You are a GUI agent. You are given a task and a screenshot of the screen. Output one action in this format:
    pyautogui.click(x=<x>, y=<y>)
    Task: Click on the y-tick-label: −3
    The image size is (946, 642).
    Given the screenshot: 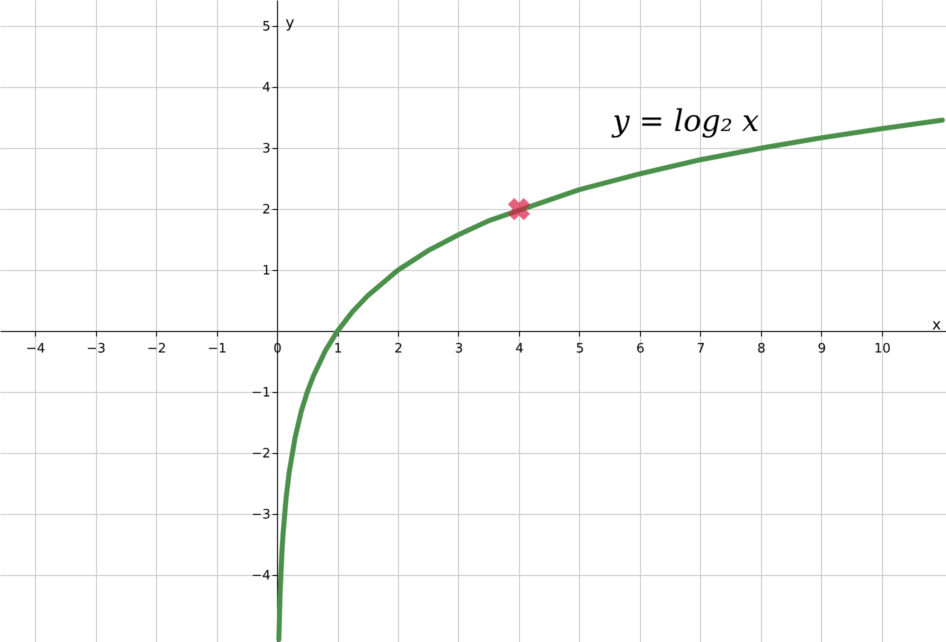 What is the action you would take?
    pyautogui.click(x=261, y=514)
    